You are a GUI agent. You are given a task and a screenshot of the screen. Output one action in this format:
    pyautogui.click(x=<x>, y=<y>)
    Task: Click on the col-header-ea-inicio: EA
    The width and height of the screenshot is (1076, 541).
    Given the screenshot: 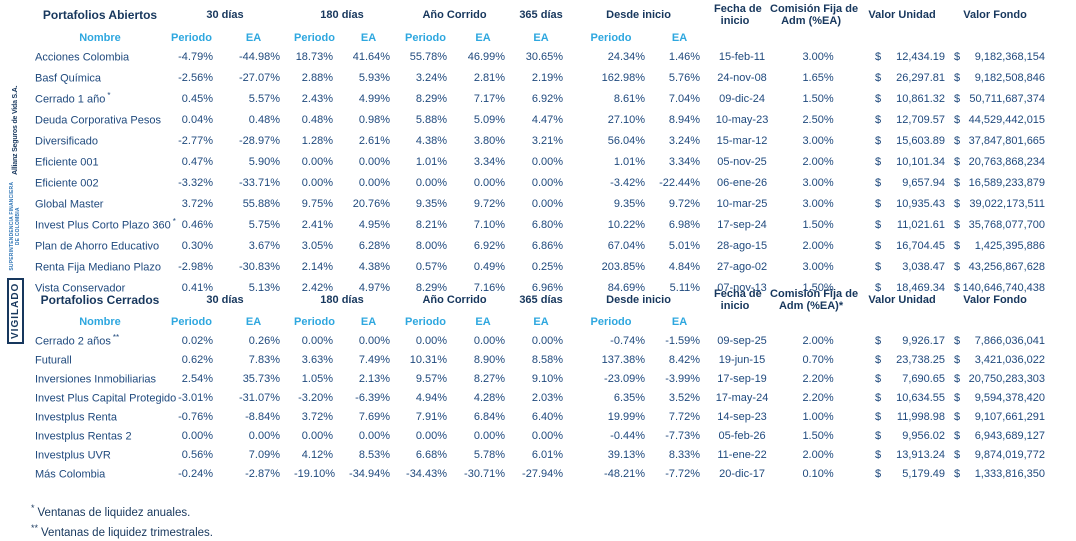 What is the action you would take?
    pyautogui.click(x=679, y=322)
    